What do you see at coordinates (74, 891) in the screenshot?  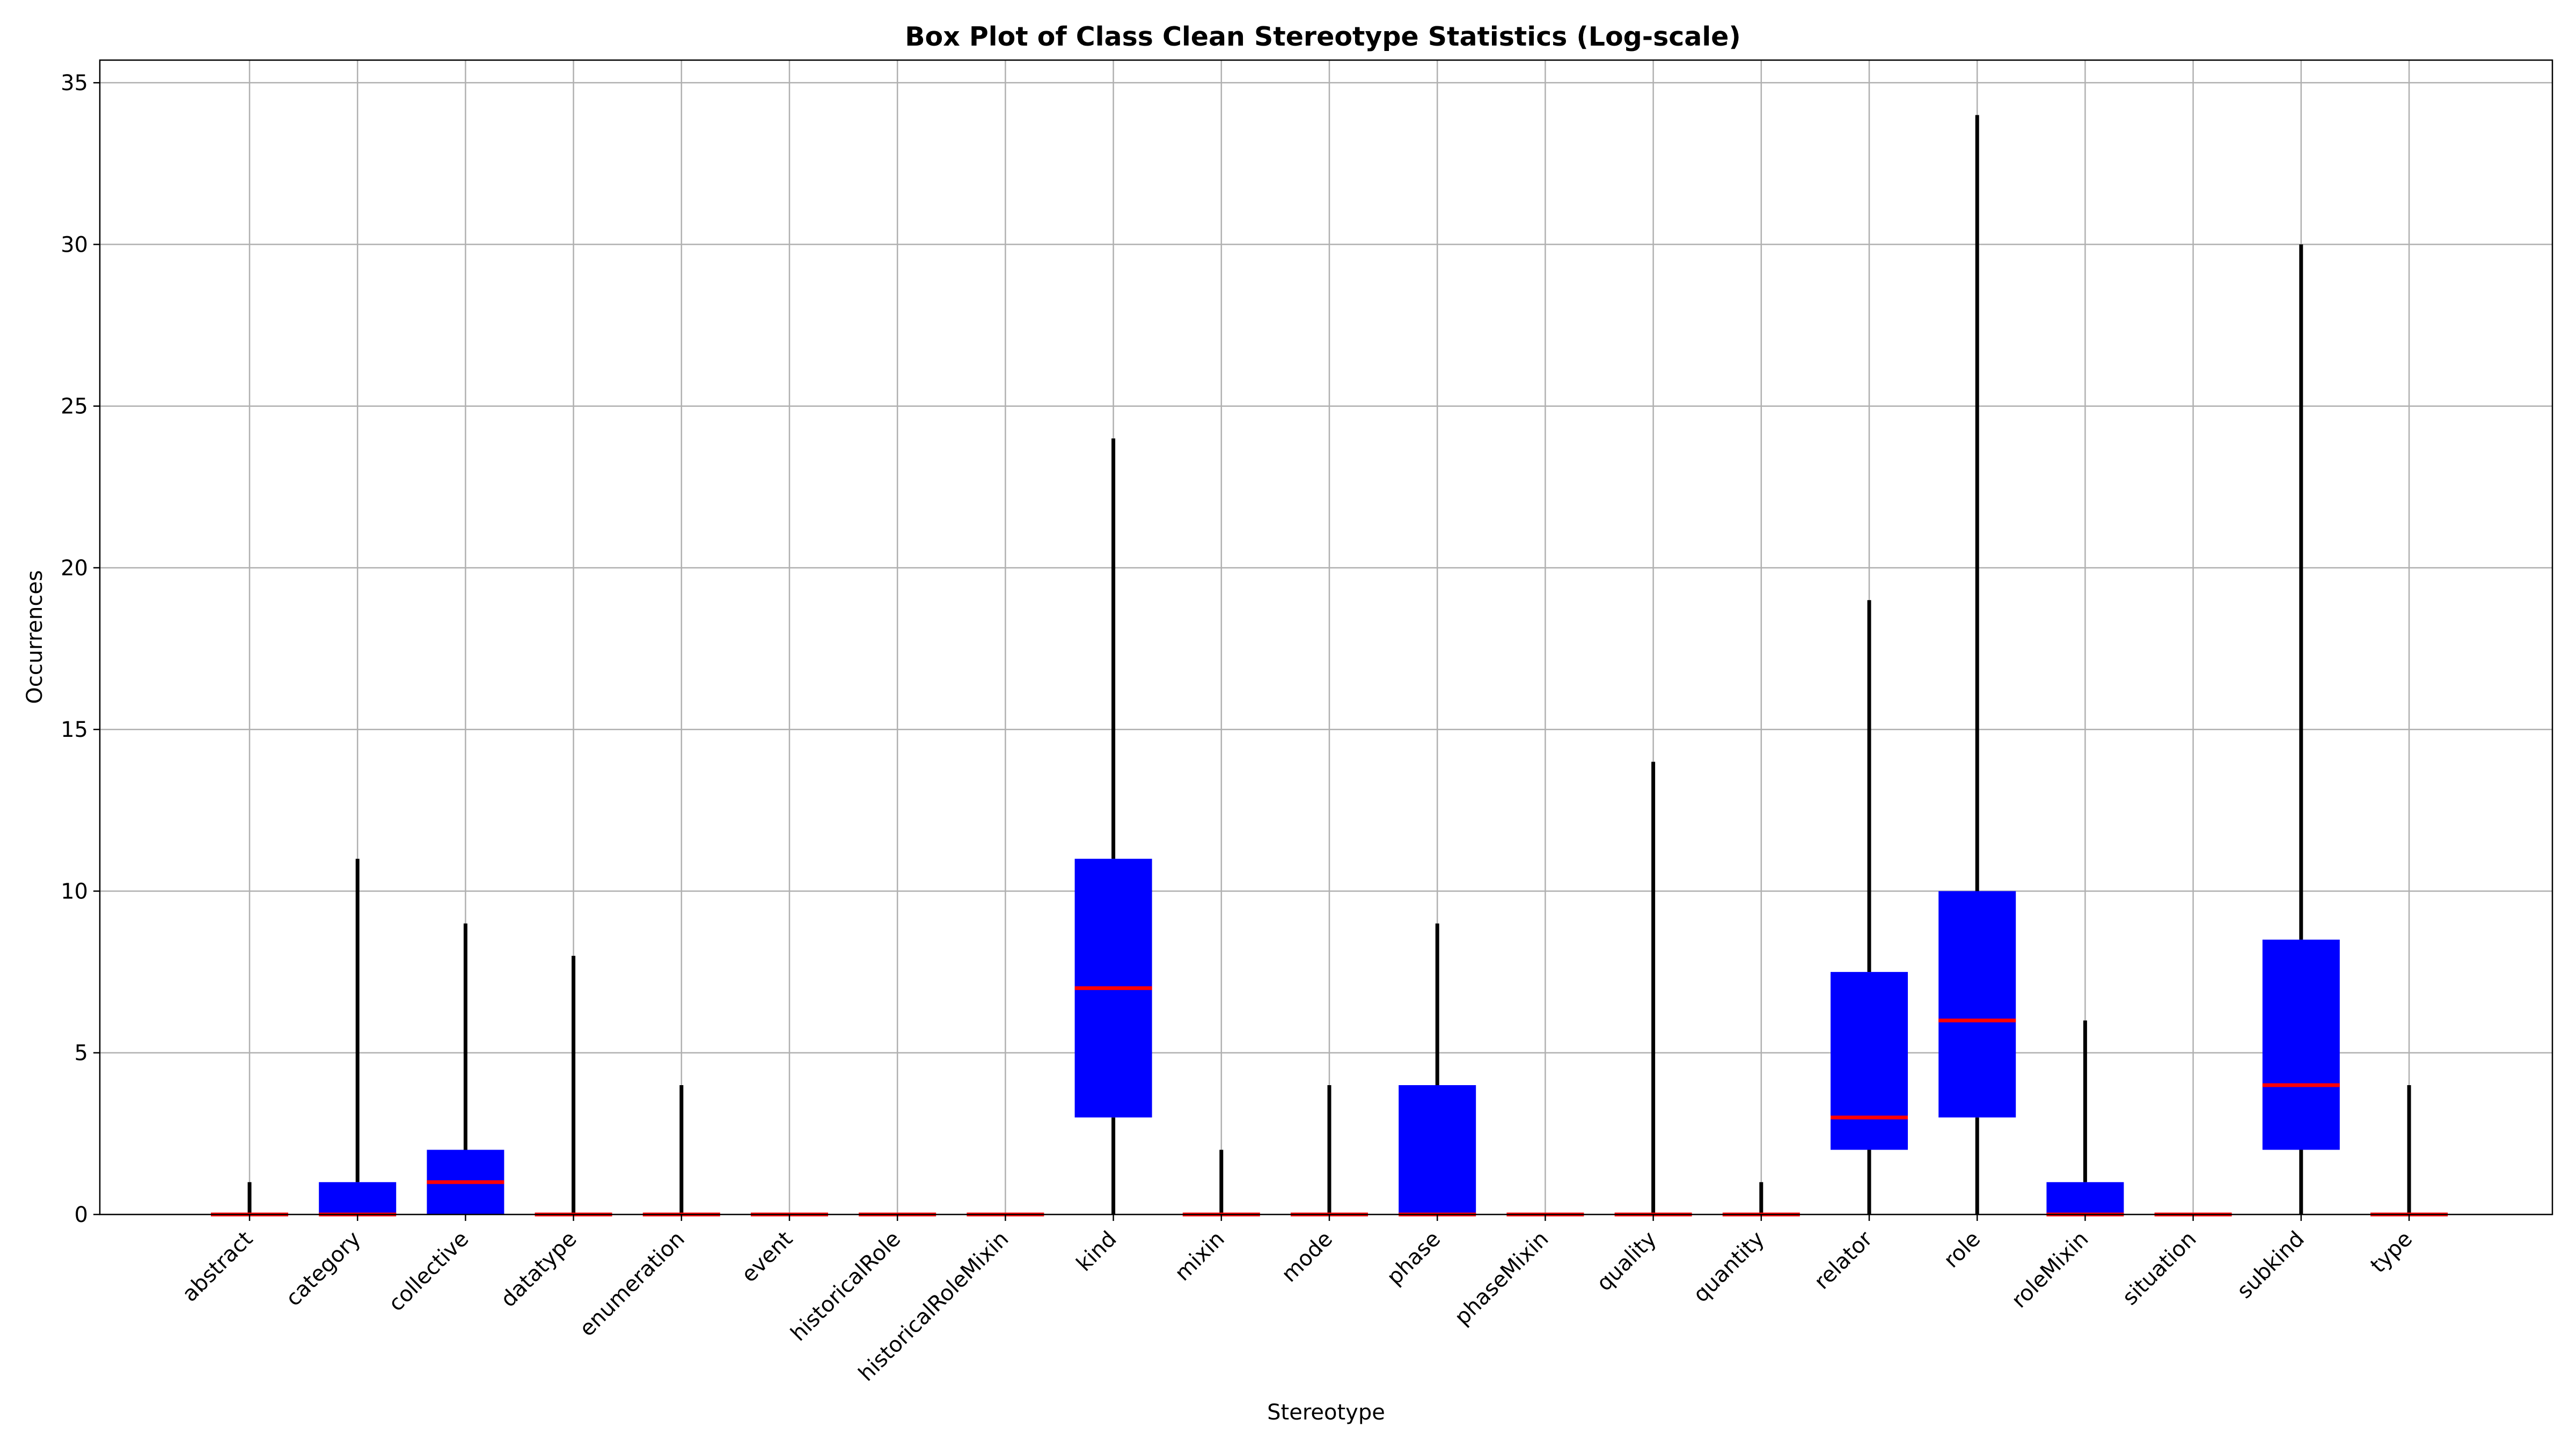 I see `y-tick-label: 10` at bounding box center [74, 891].